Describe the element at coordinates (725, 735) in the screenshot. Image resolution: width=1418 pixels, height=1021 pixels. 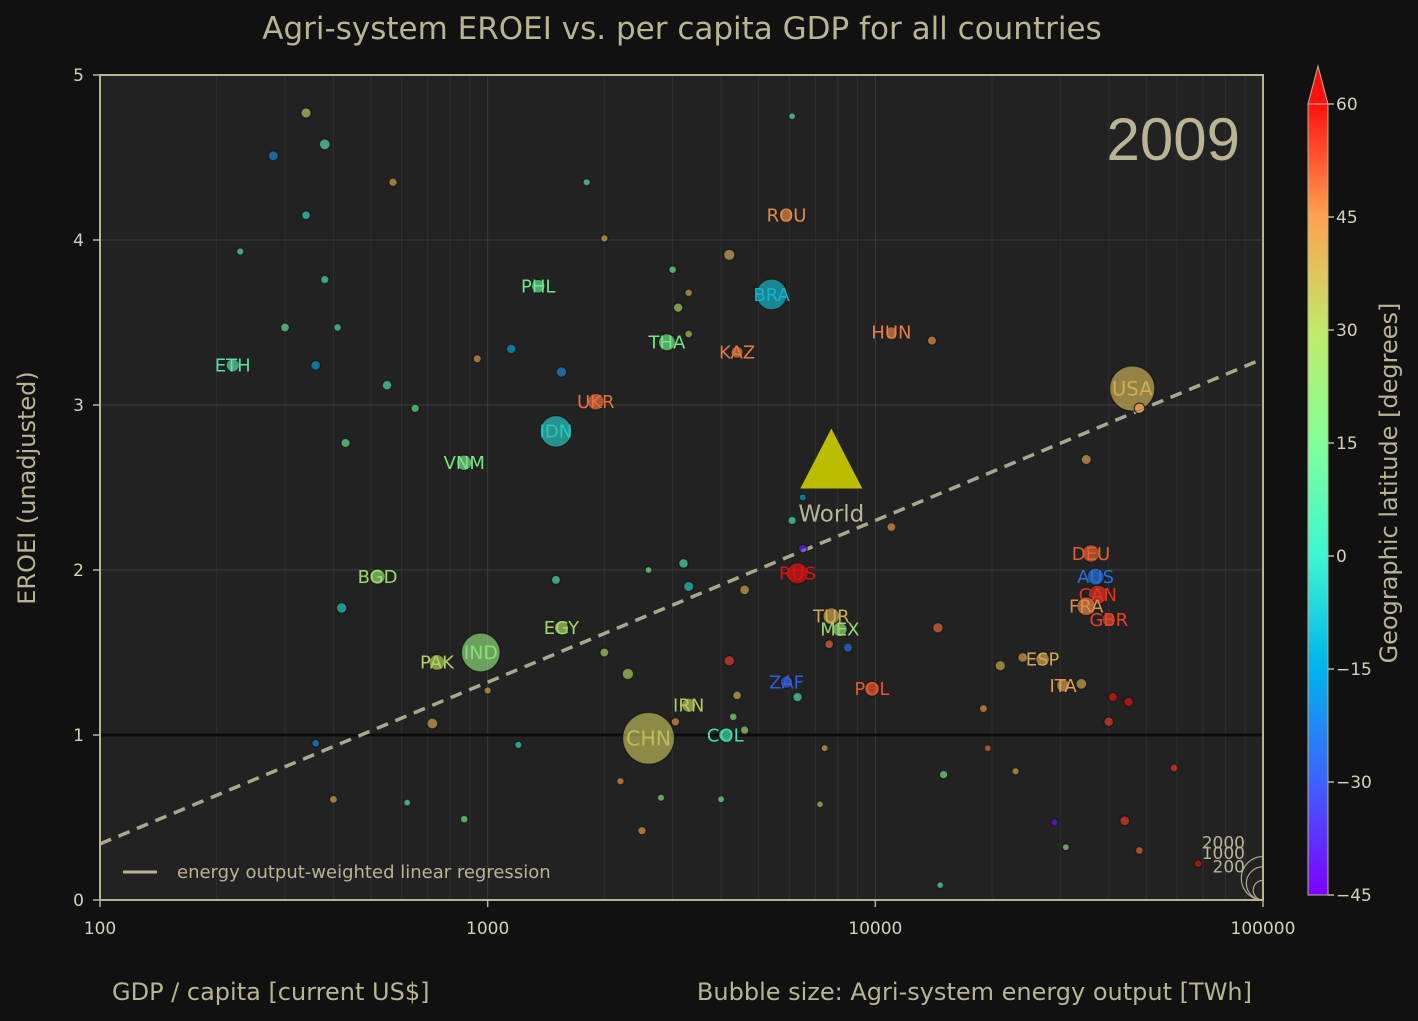
I see `bubble-col` at that location.